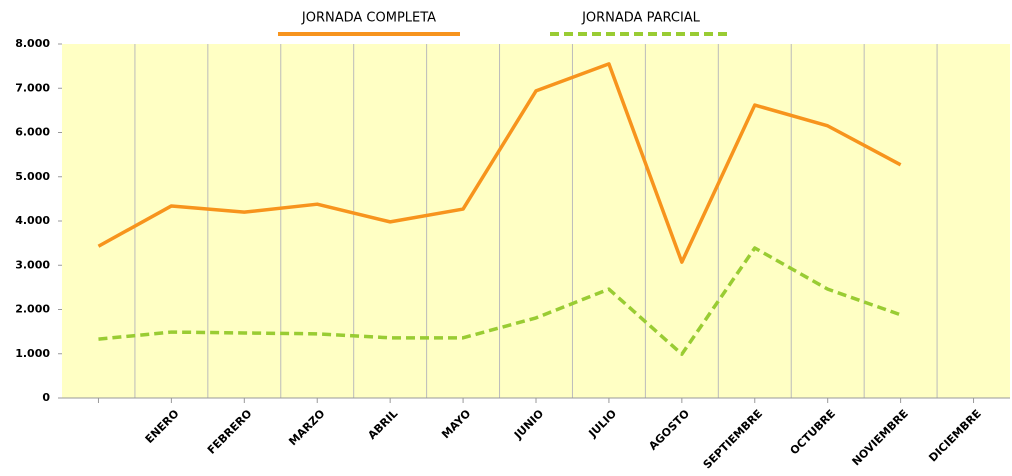  Describe the element at coordinates (382, 424) in the screenshot. I see `x-tick-label: ABRIL` at that location.